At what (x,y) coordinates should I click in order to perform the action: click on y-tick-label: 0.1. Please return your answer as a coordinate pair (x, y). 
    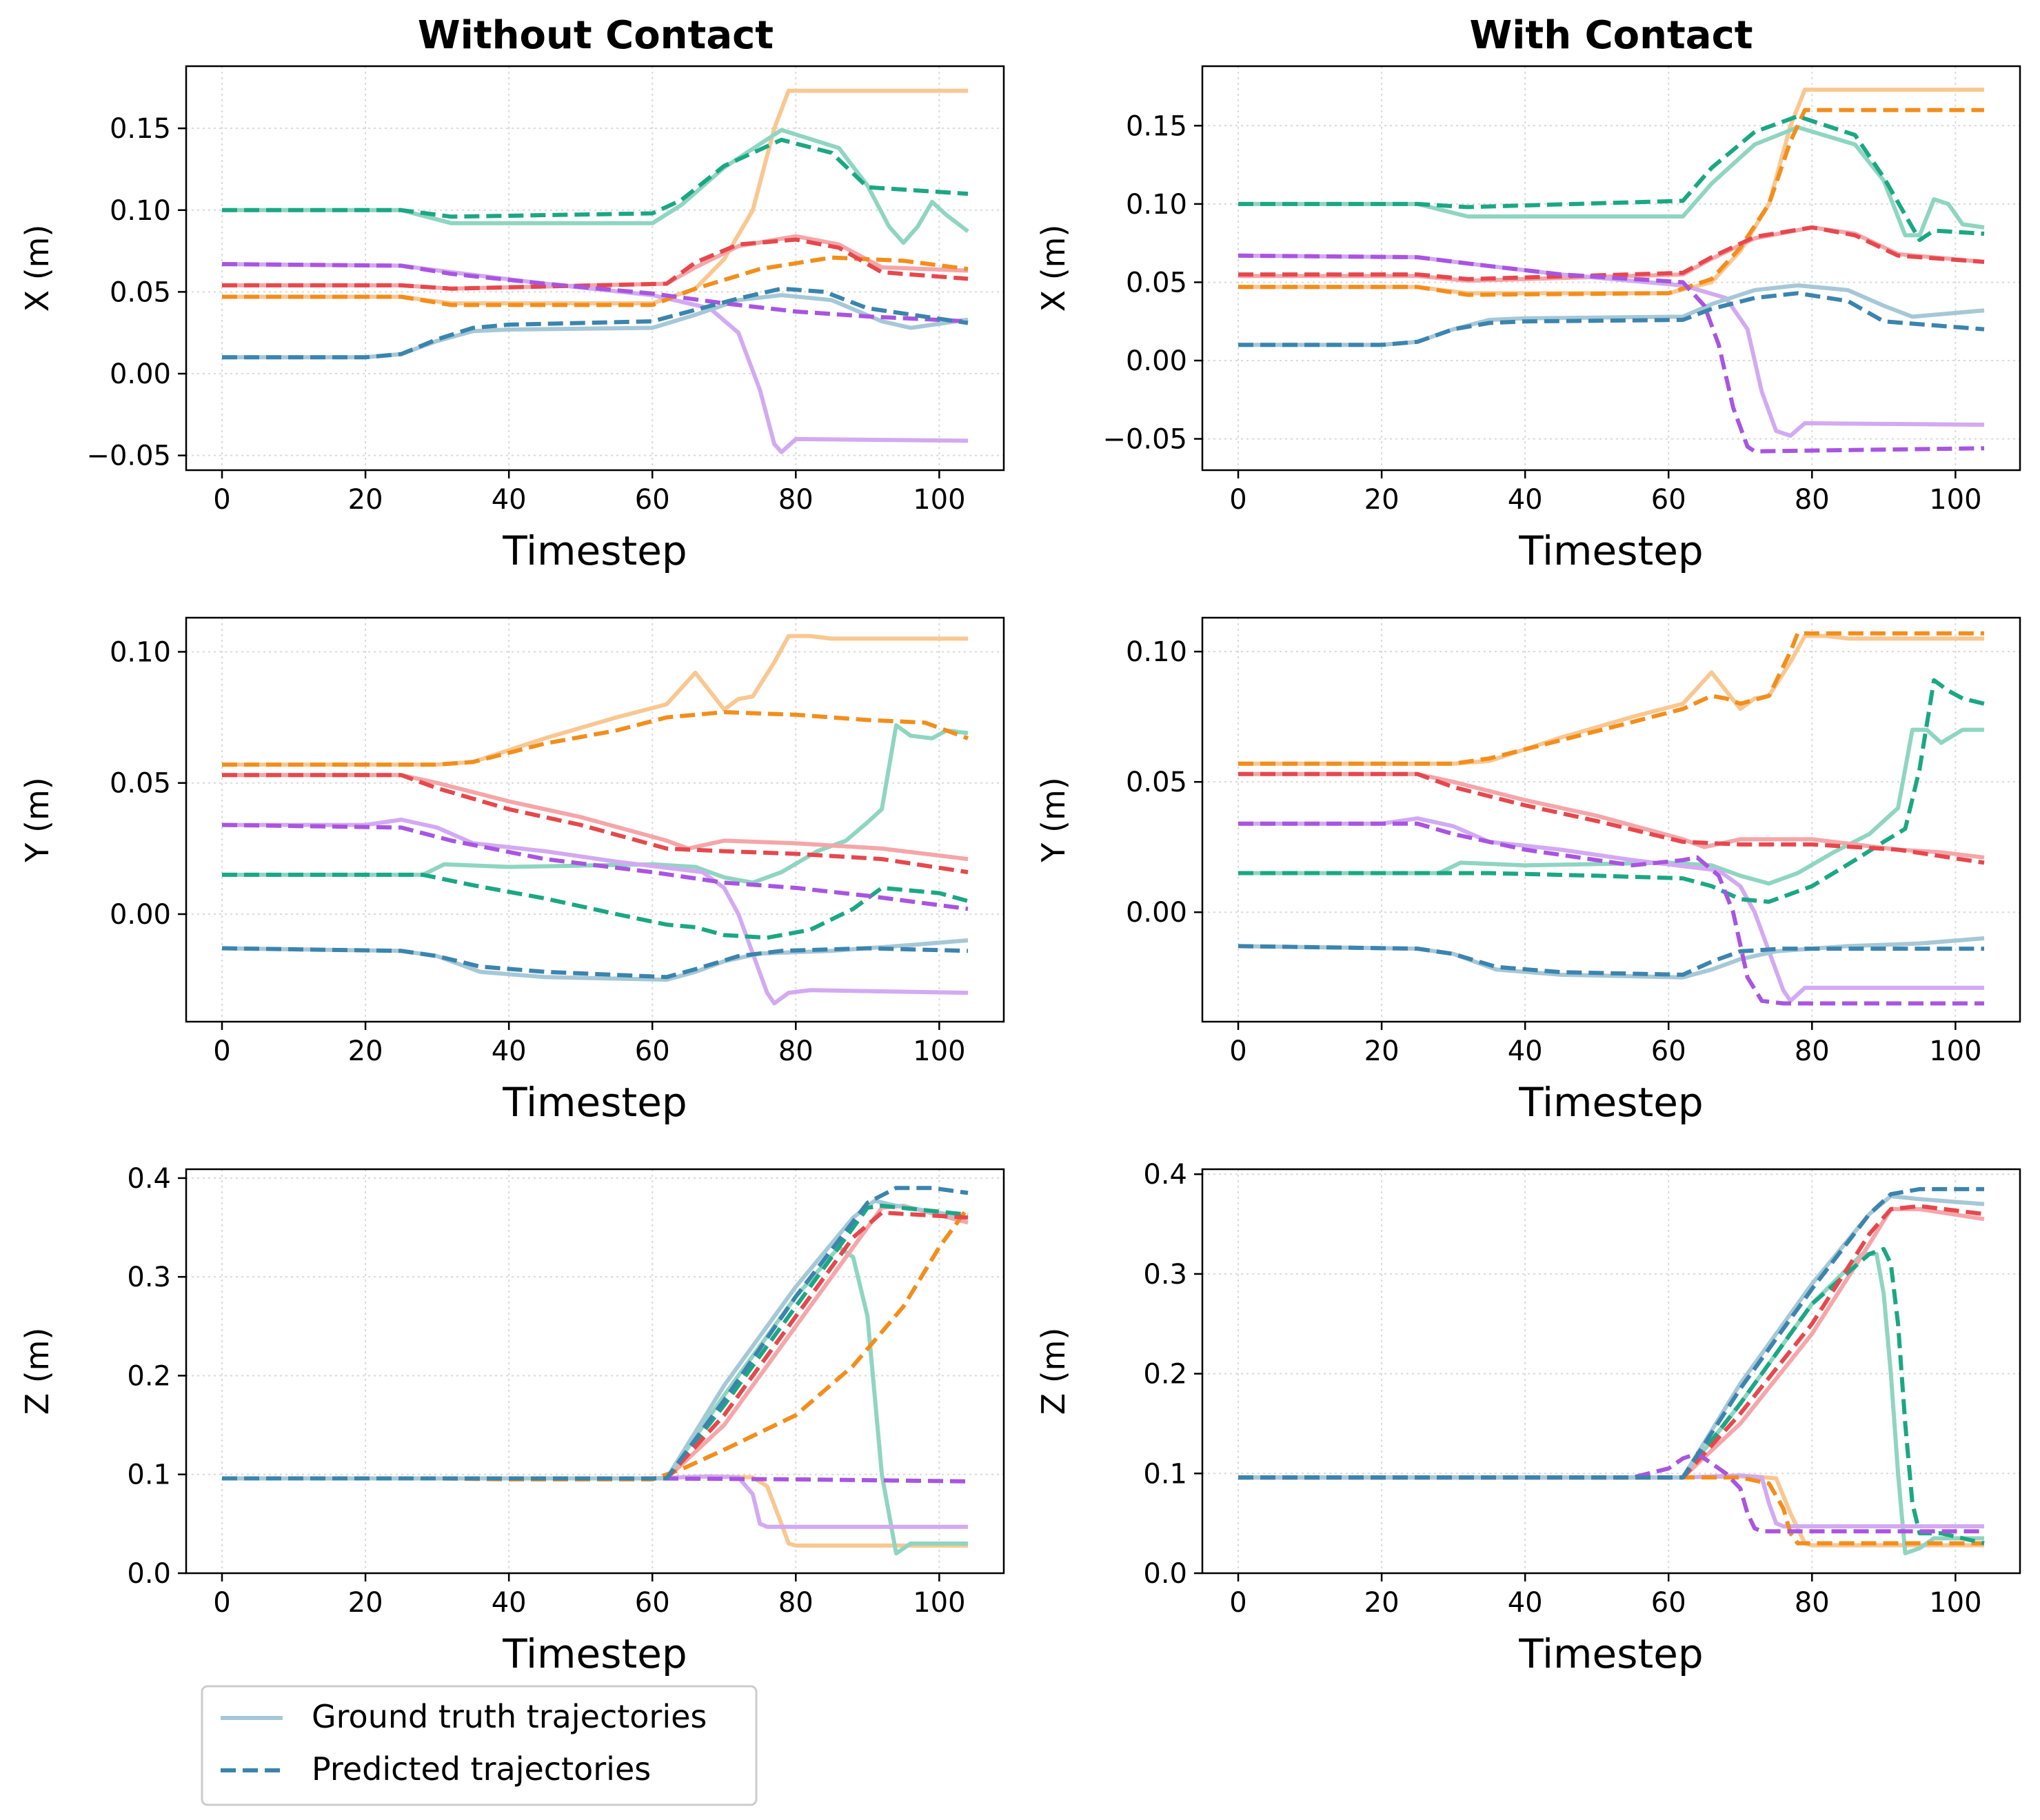
    Looking at the image, I should click on (1165, 1474).